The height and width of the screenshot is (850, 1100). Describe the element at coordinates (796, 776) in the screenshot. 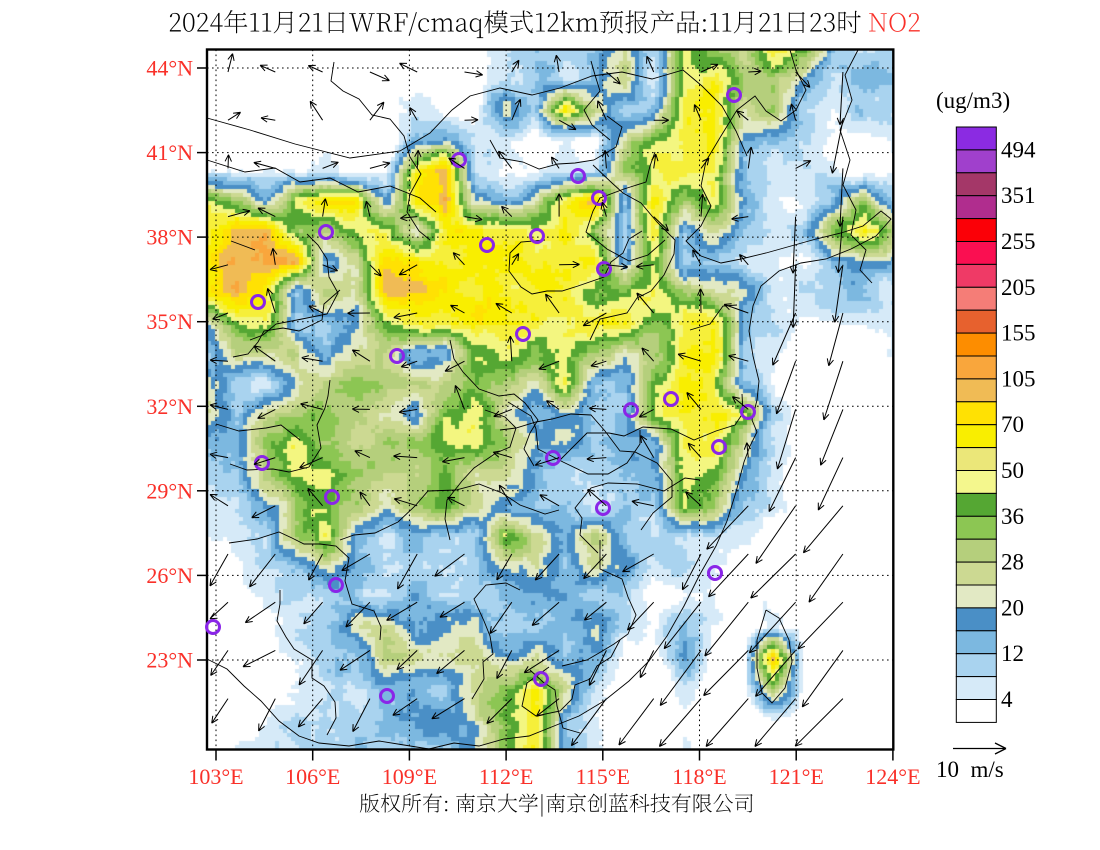

I see `svg-text: 121°E` at that location.